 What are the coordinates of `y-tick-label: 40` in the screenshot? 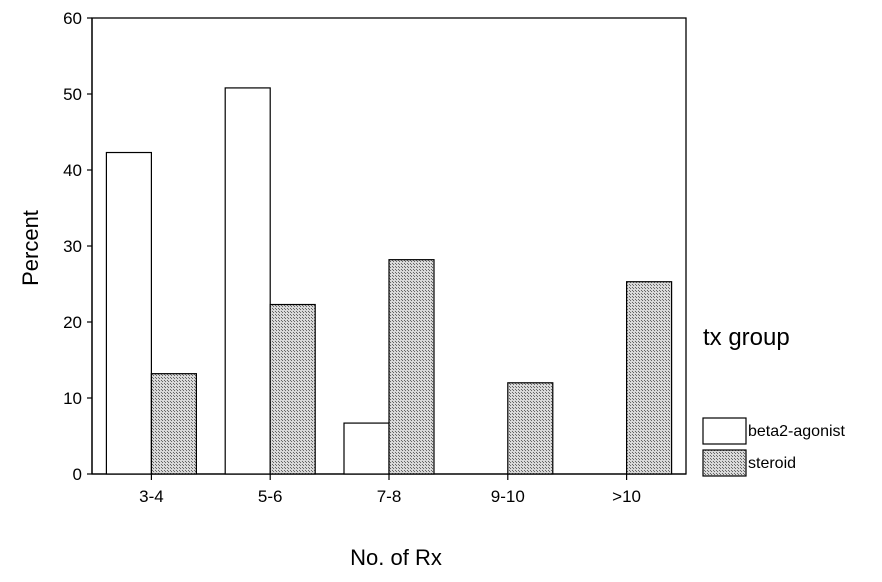 It's located at (72, 170).